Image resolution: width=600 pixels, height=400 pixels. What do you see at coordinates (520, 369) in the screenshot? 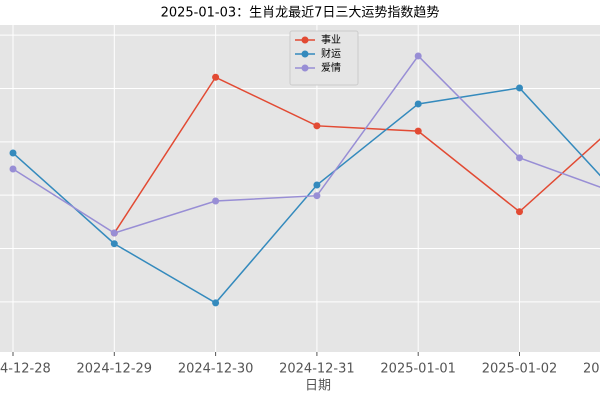
I see `x-tick-label: 2025-01-02` at bounding box center [520, 369].